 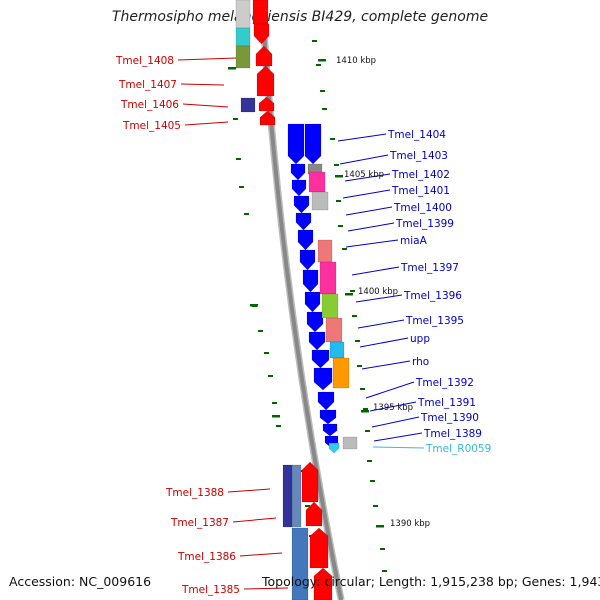 I want to click on gene-label-tmel_1385: Tmel_1385, so click(x=210, y=590).